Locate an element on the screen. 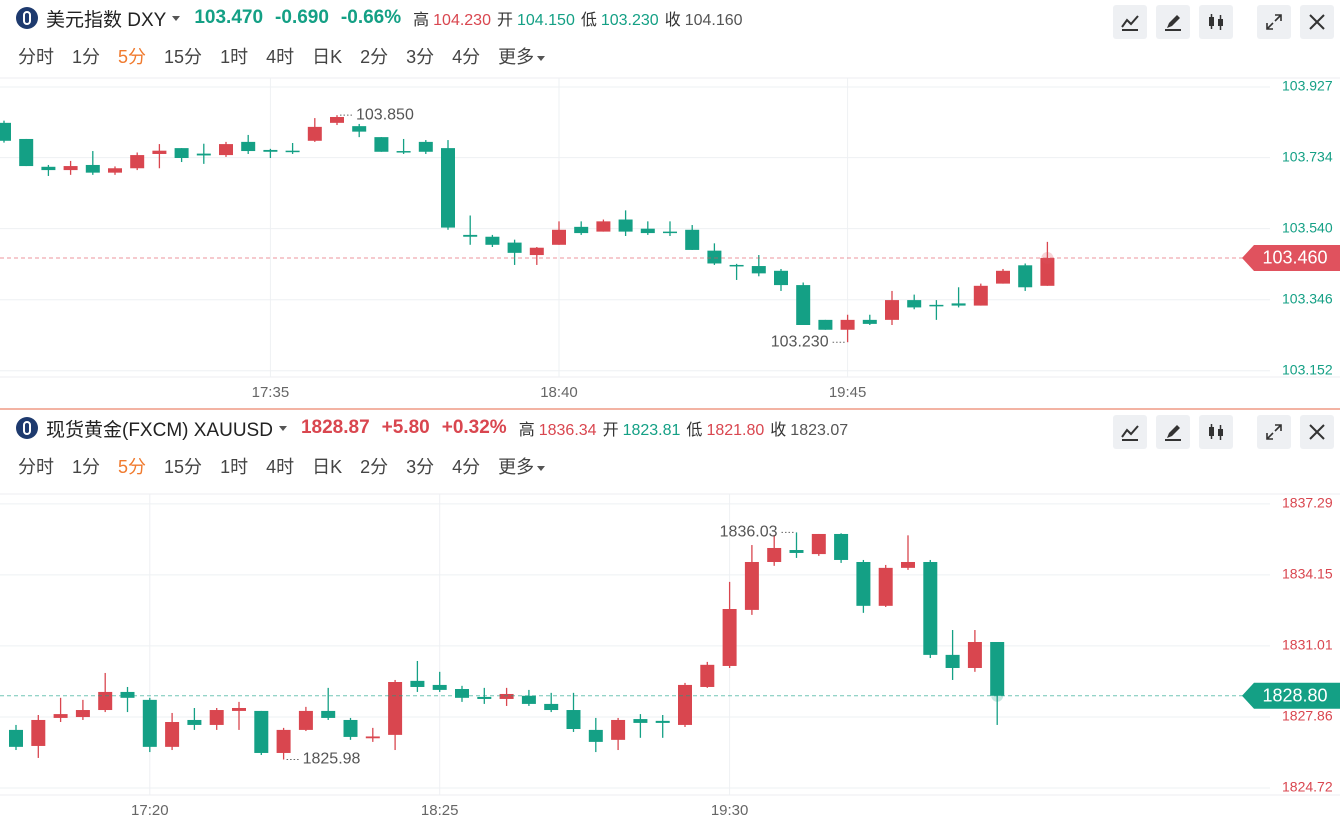  symbol-icon is located at coordinates (27, 18).